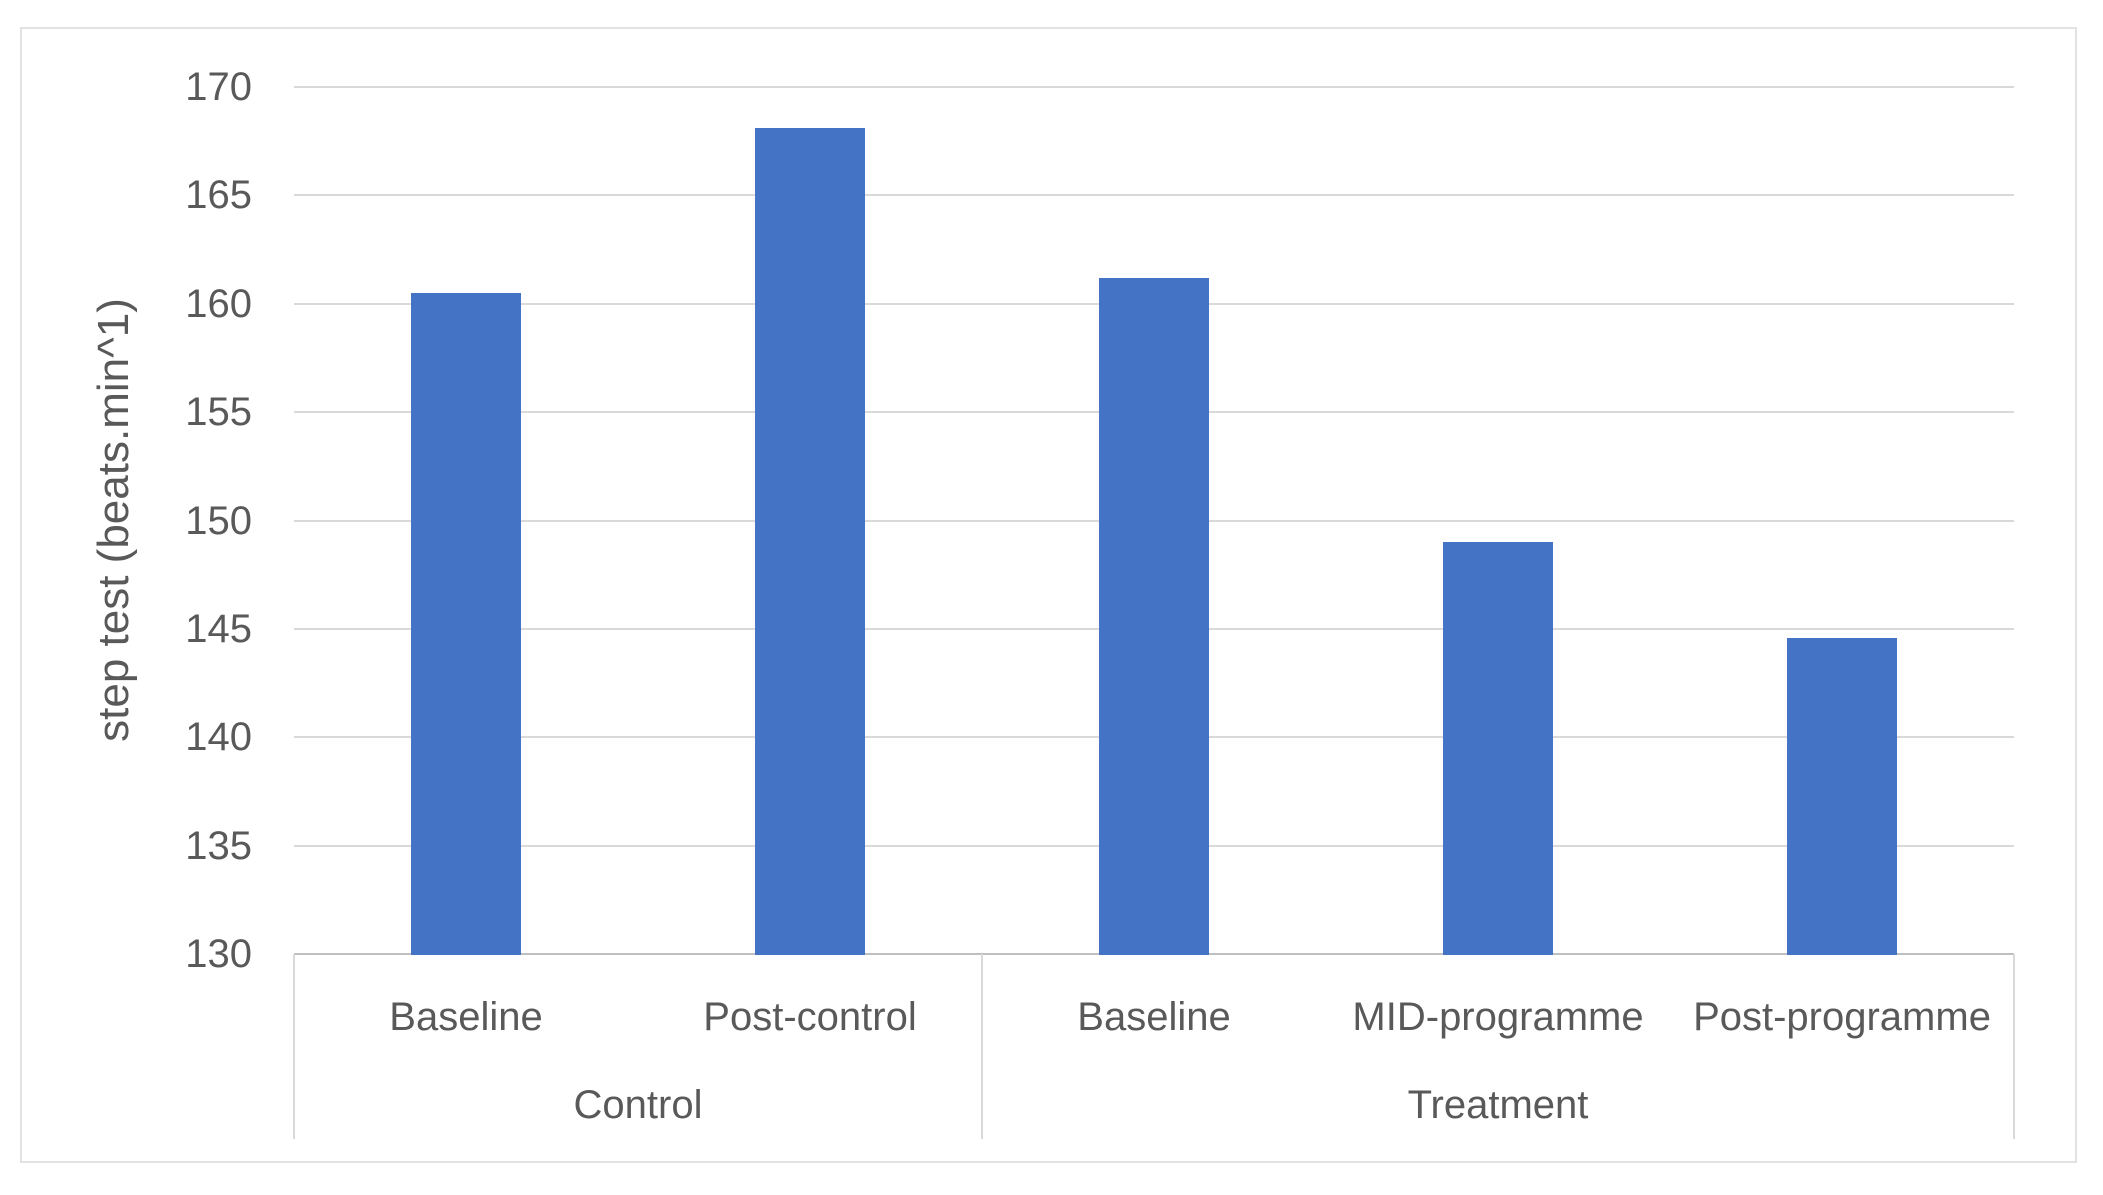  What do you see at coordinates (218, 737) in the screenshot?
I see `y-tick-label: 140` at bounding box center [218, 737].